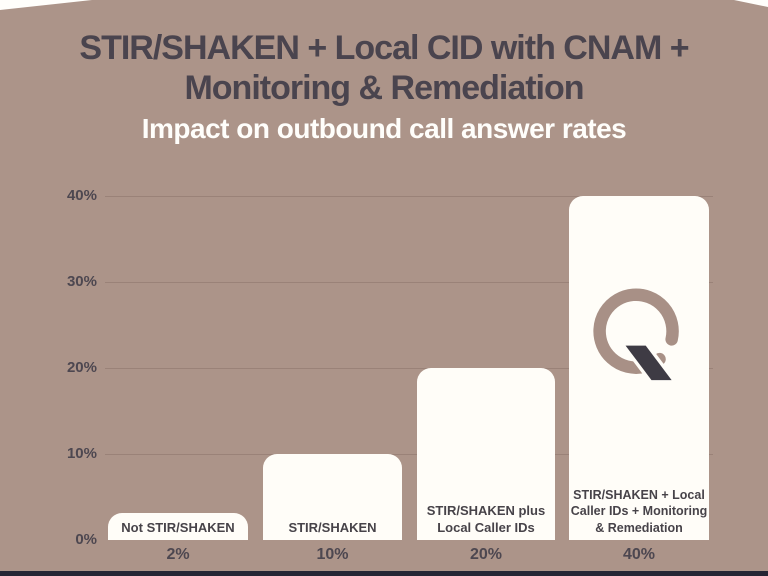  I want to click on y-axis-tick-0: 0%, so click(86, 539).